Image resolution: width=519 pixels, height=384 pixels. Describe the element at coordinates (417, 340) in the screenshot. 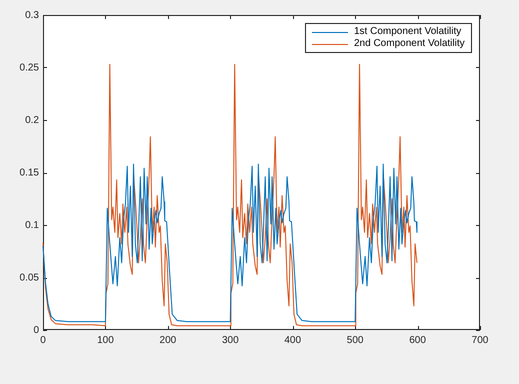

I see `x-tick-label: 600` at that location.